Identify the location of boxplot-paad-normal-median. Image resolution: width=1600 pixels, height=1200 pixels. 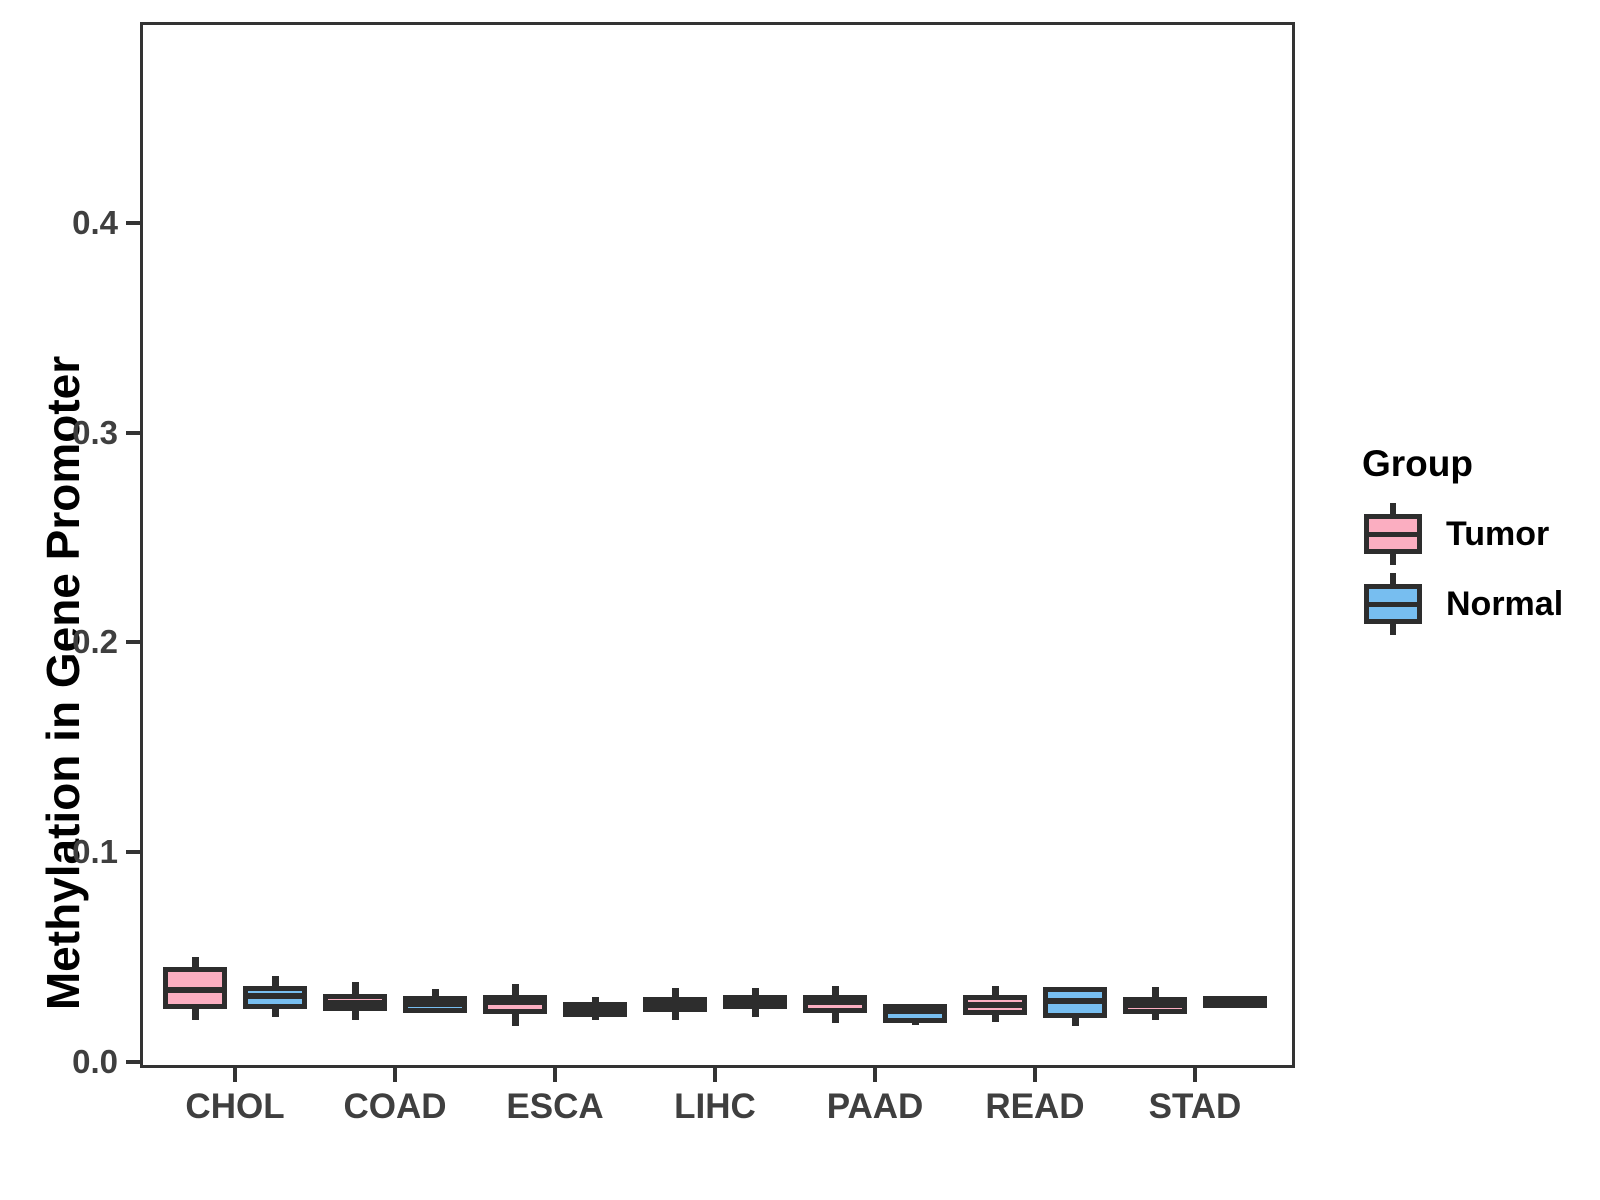
(915, 1011).